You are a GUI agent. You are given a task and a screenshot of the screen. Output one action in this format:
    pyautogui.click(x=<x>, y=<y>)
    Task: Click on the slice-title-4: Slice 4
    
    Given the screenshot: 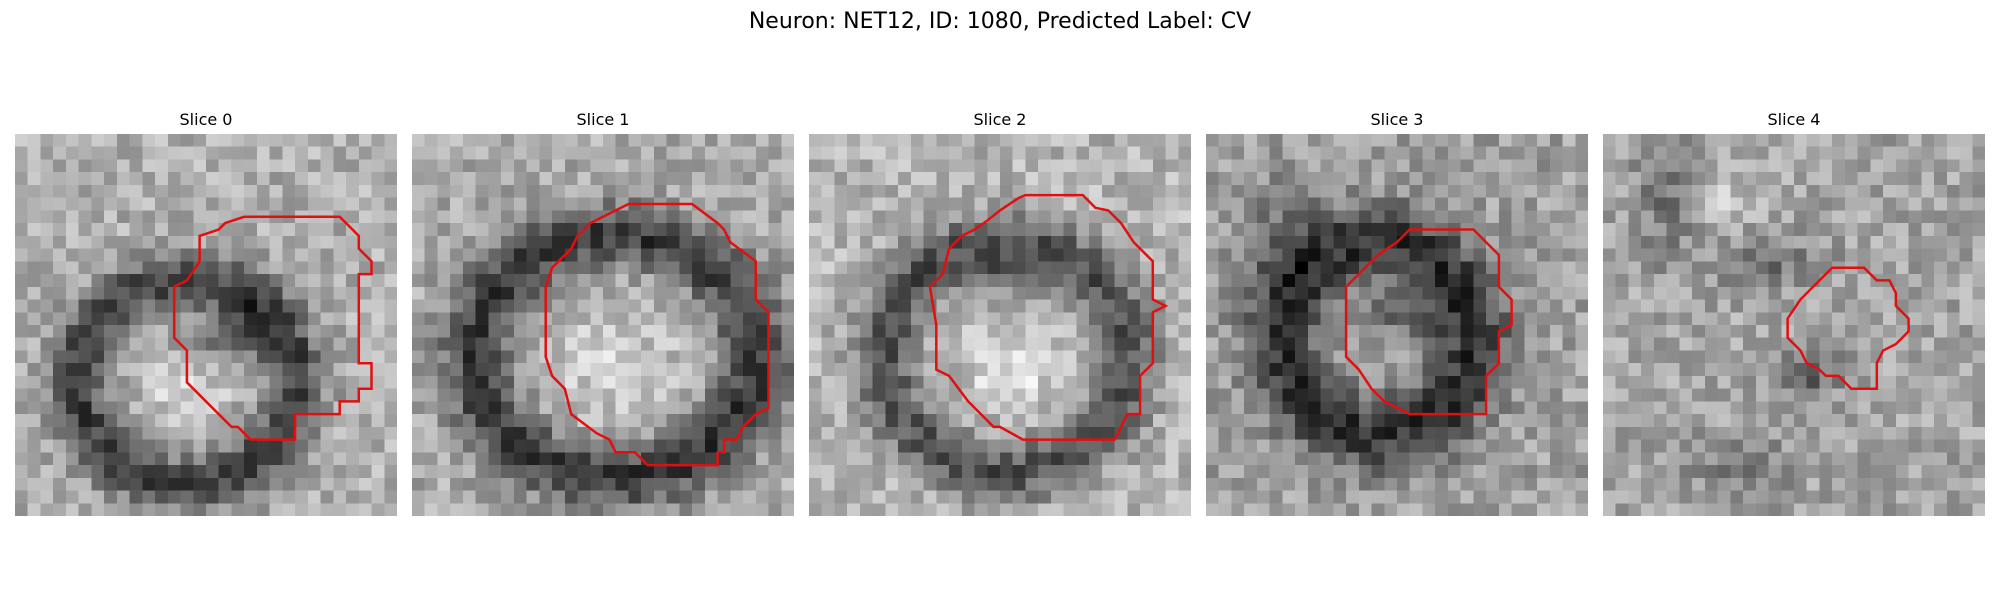 What is the action you would take?
    pyautogui.click(x=1794, y=119)
    